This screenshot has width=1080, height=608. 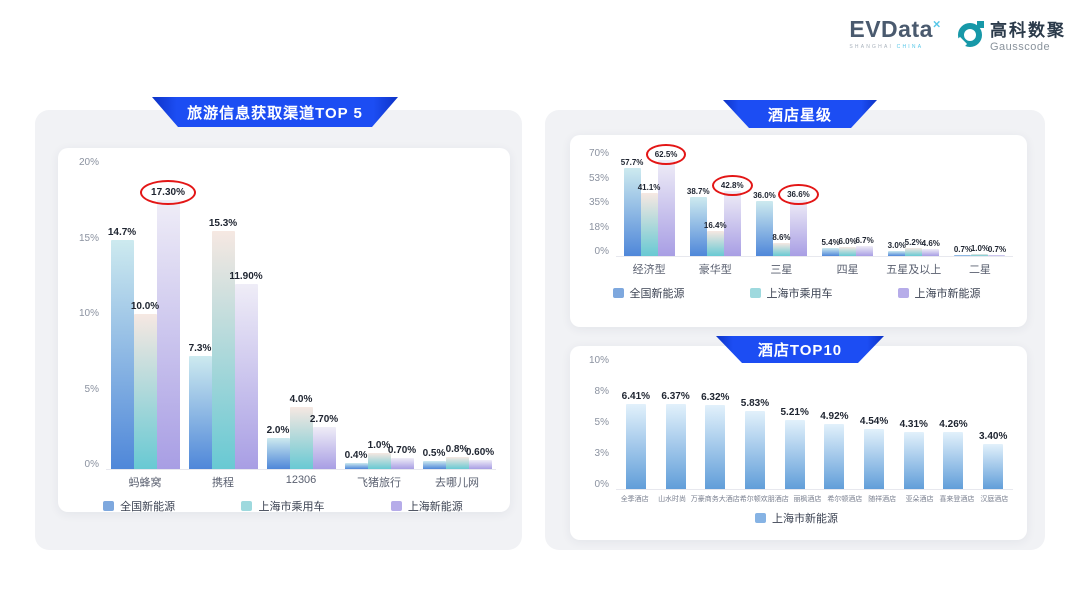 What do you see at coordinates (848, 202) in the screenshot?
I see `bar-group: 5.4% 6.0% 6.7%` at bounding box center [848, 202].